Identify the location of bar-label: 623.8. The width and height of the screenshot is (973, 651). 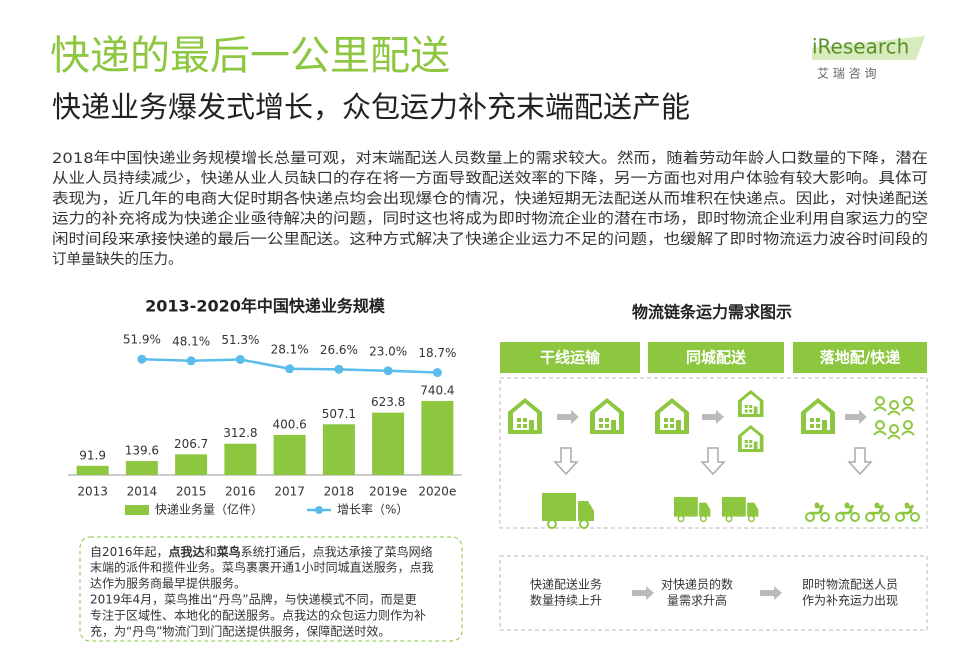
(388, 402).